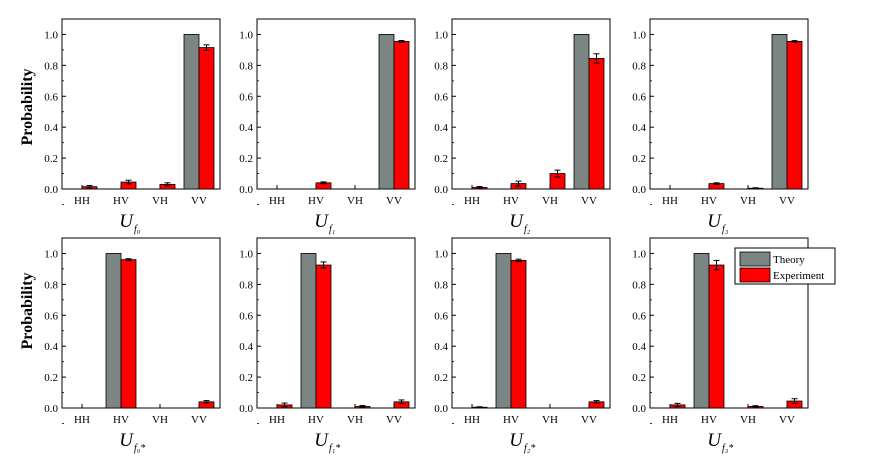 This screenshot has height=457, width=872. What do you see at coordinates (789, 260) in the screenshot?
I see `legend-label-theory: Theory` at bounding box center [789, 260].